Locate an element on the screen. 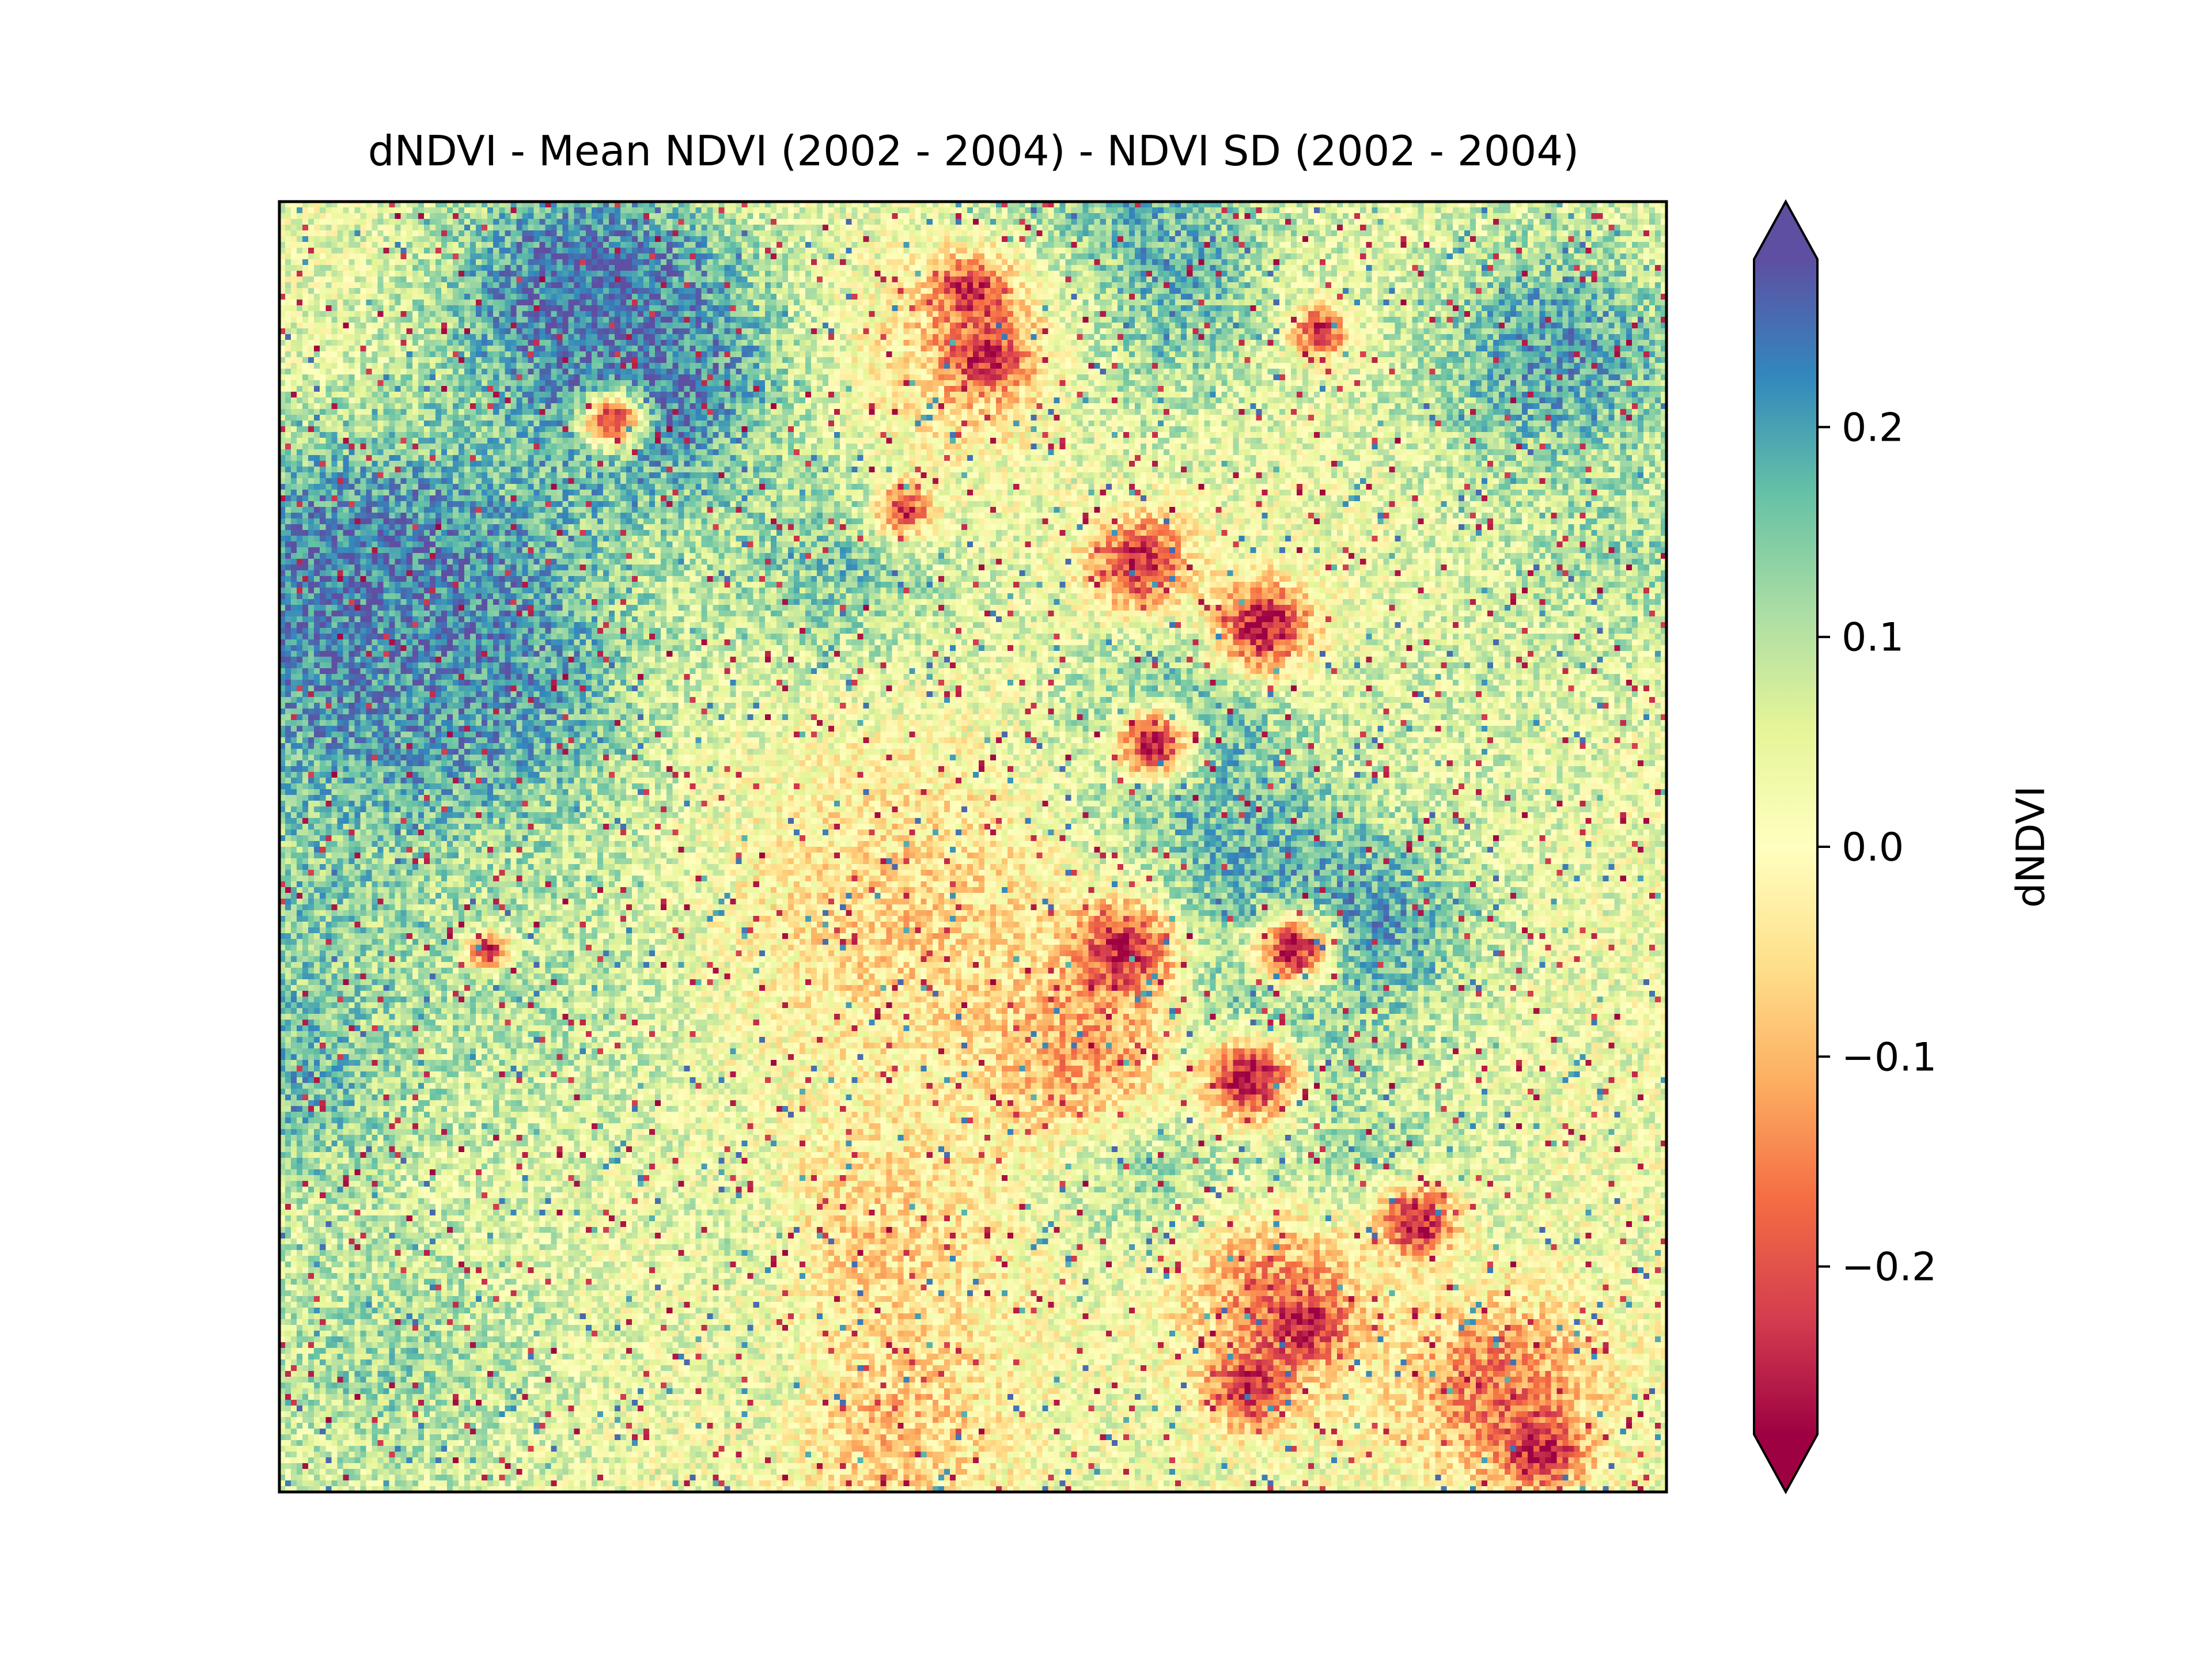 The image size is (2212, 1659). colorbar-ticks: 0.2 0.1 0.0 −0.1 −0.2 is located at coordinates (1877, 847).